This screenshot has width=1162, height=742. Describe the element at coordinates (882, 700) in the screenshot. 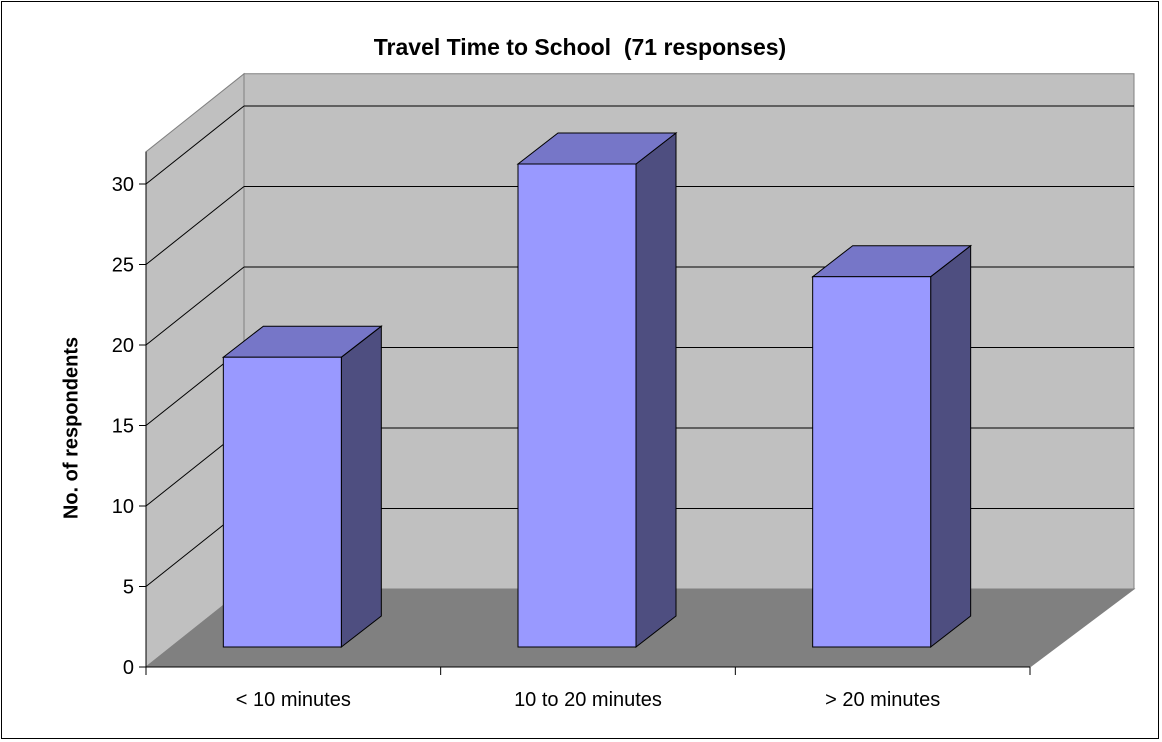

I see `x-tick-label: > 20 minutes` at that location.